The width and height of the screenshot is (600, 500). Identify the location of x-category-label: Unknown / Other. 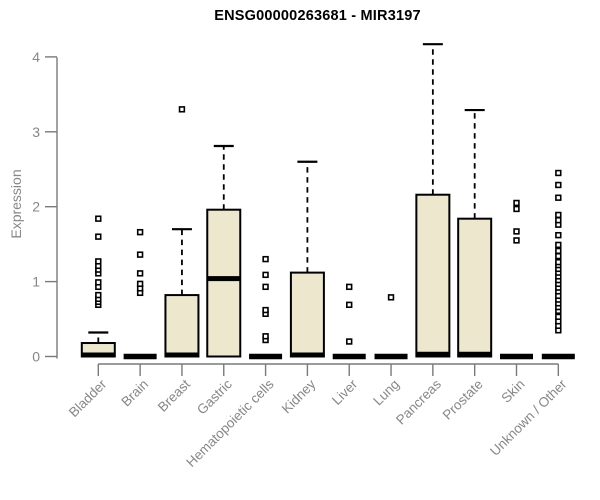
(528, 417).